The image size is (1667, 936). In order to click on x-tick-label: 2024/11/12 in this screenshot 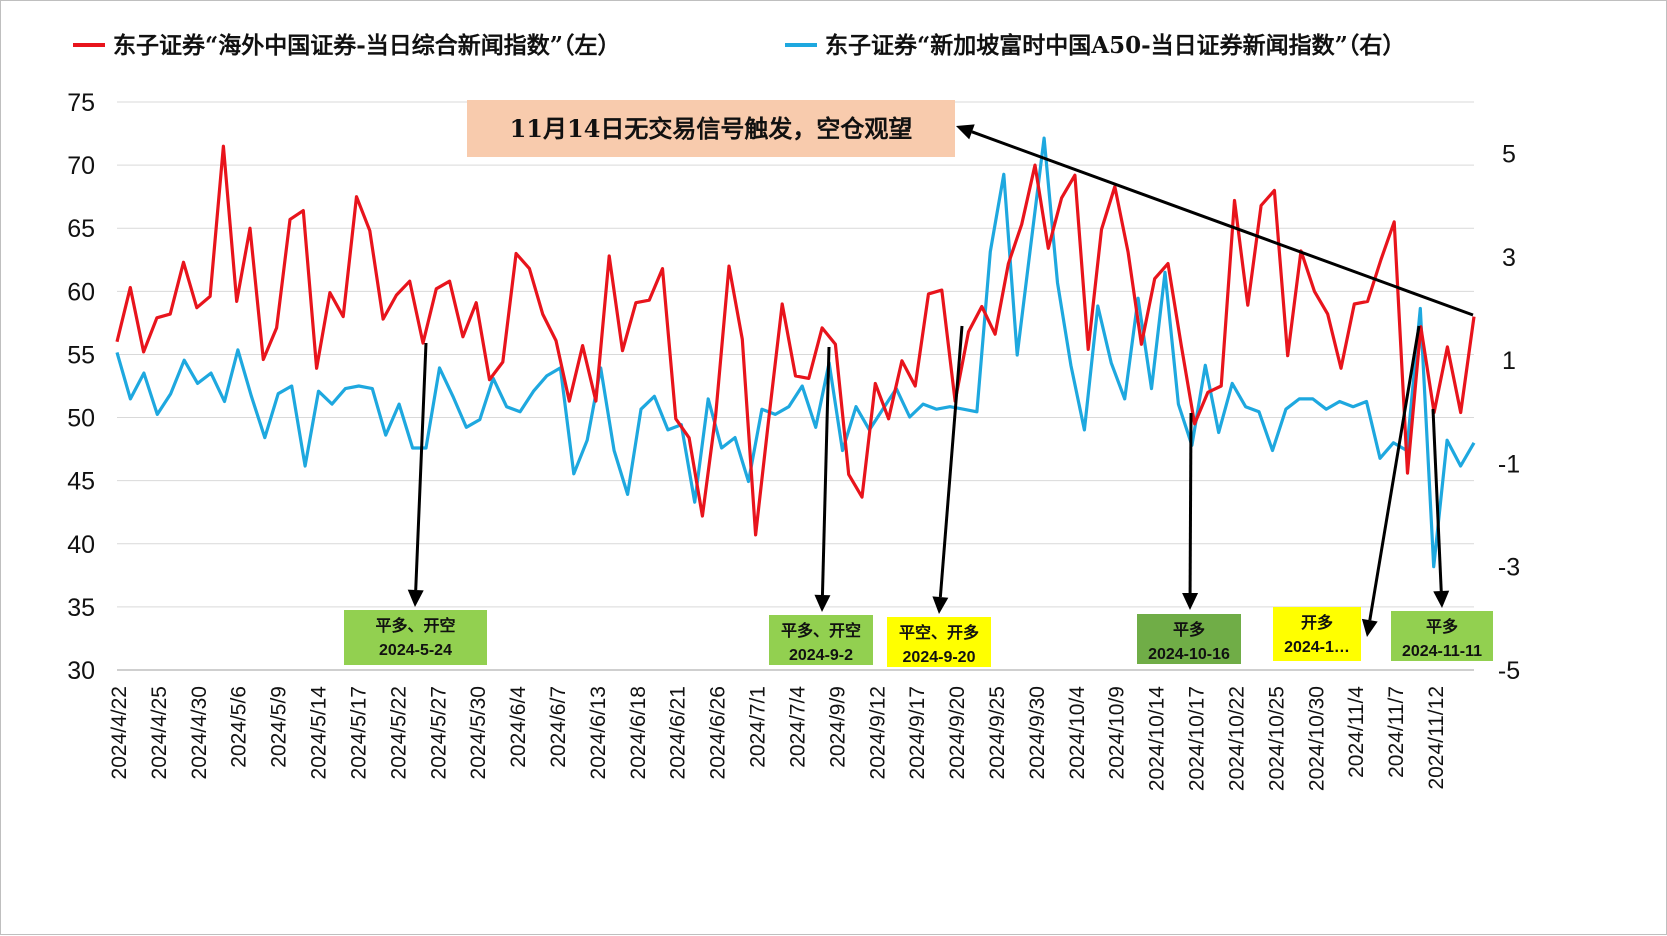, I will do `click(1436, 738)`.